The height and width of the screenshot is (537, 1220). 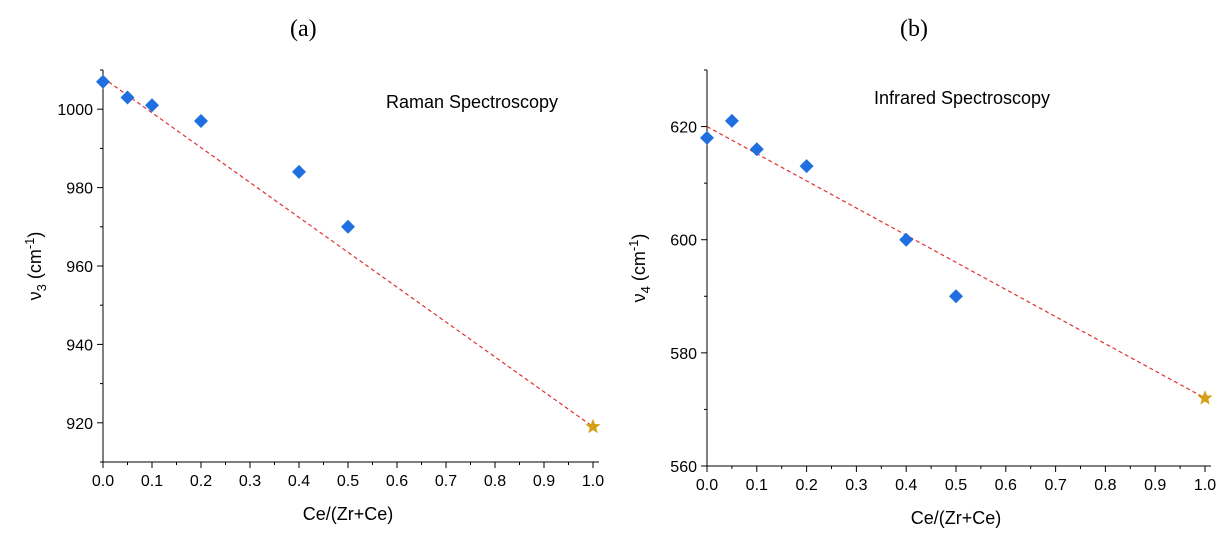 I want to click on y-tick-label: 560, so click(x=683, y=467).